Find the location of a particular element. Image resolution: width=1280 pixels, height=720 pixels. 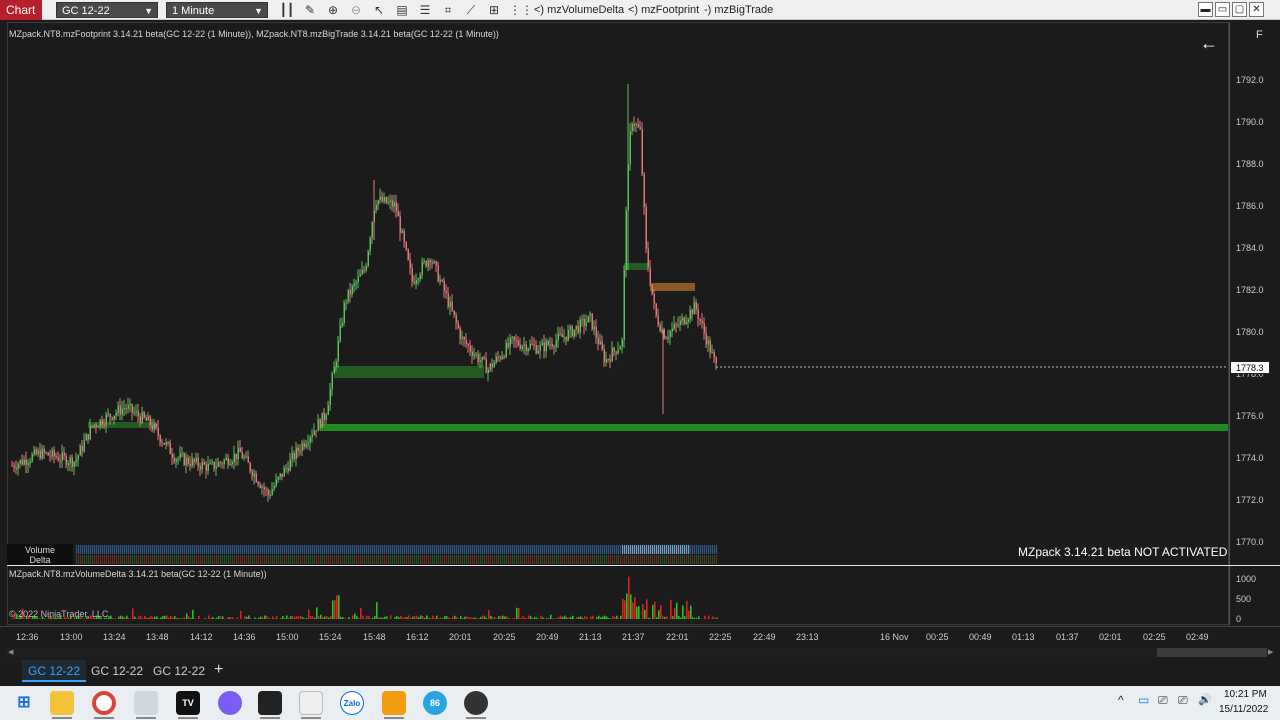

messenger-icon is located at coordinates (230, 703).